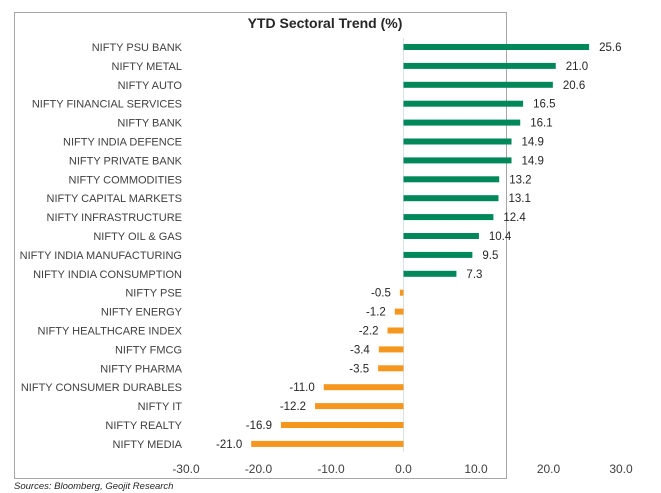 Image resolution: width=661 pixels, height=493 pixels. I want to click on category-label: NIFTY INDIA DEFENCE, so click(122, 143).